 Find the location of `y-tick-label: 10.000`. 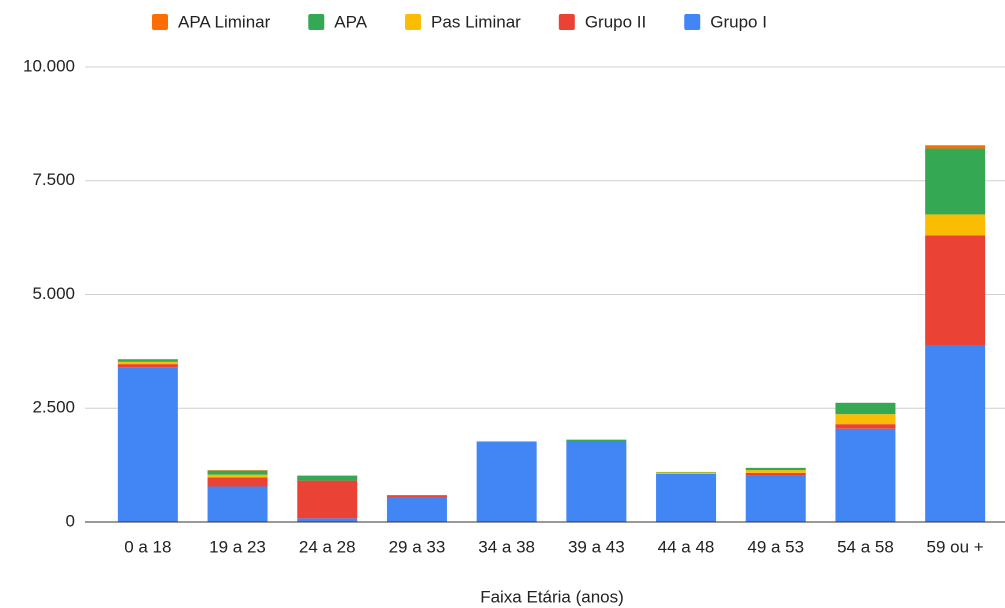

y-tick-label: 10.000 is located at coordinates (49, 65).